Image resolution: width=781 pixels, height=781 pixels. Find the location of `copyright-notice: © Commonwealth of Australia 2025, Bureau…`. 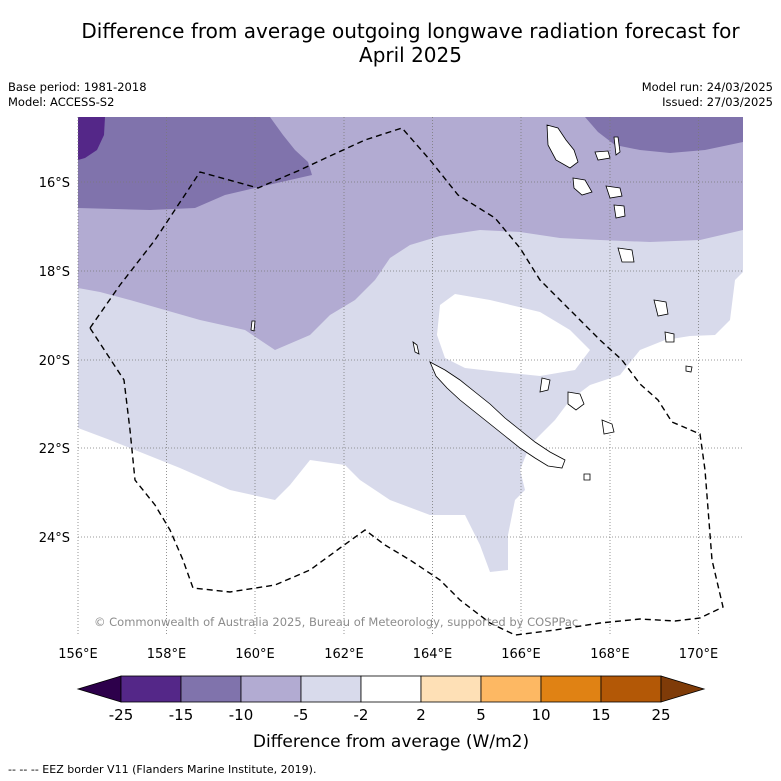

copyright-notice: © Commonwealth of Australia 2025, Bureau… is located at coordinates (336, 622).